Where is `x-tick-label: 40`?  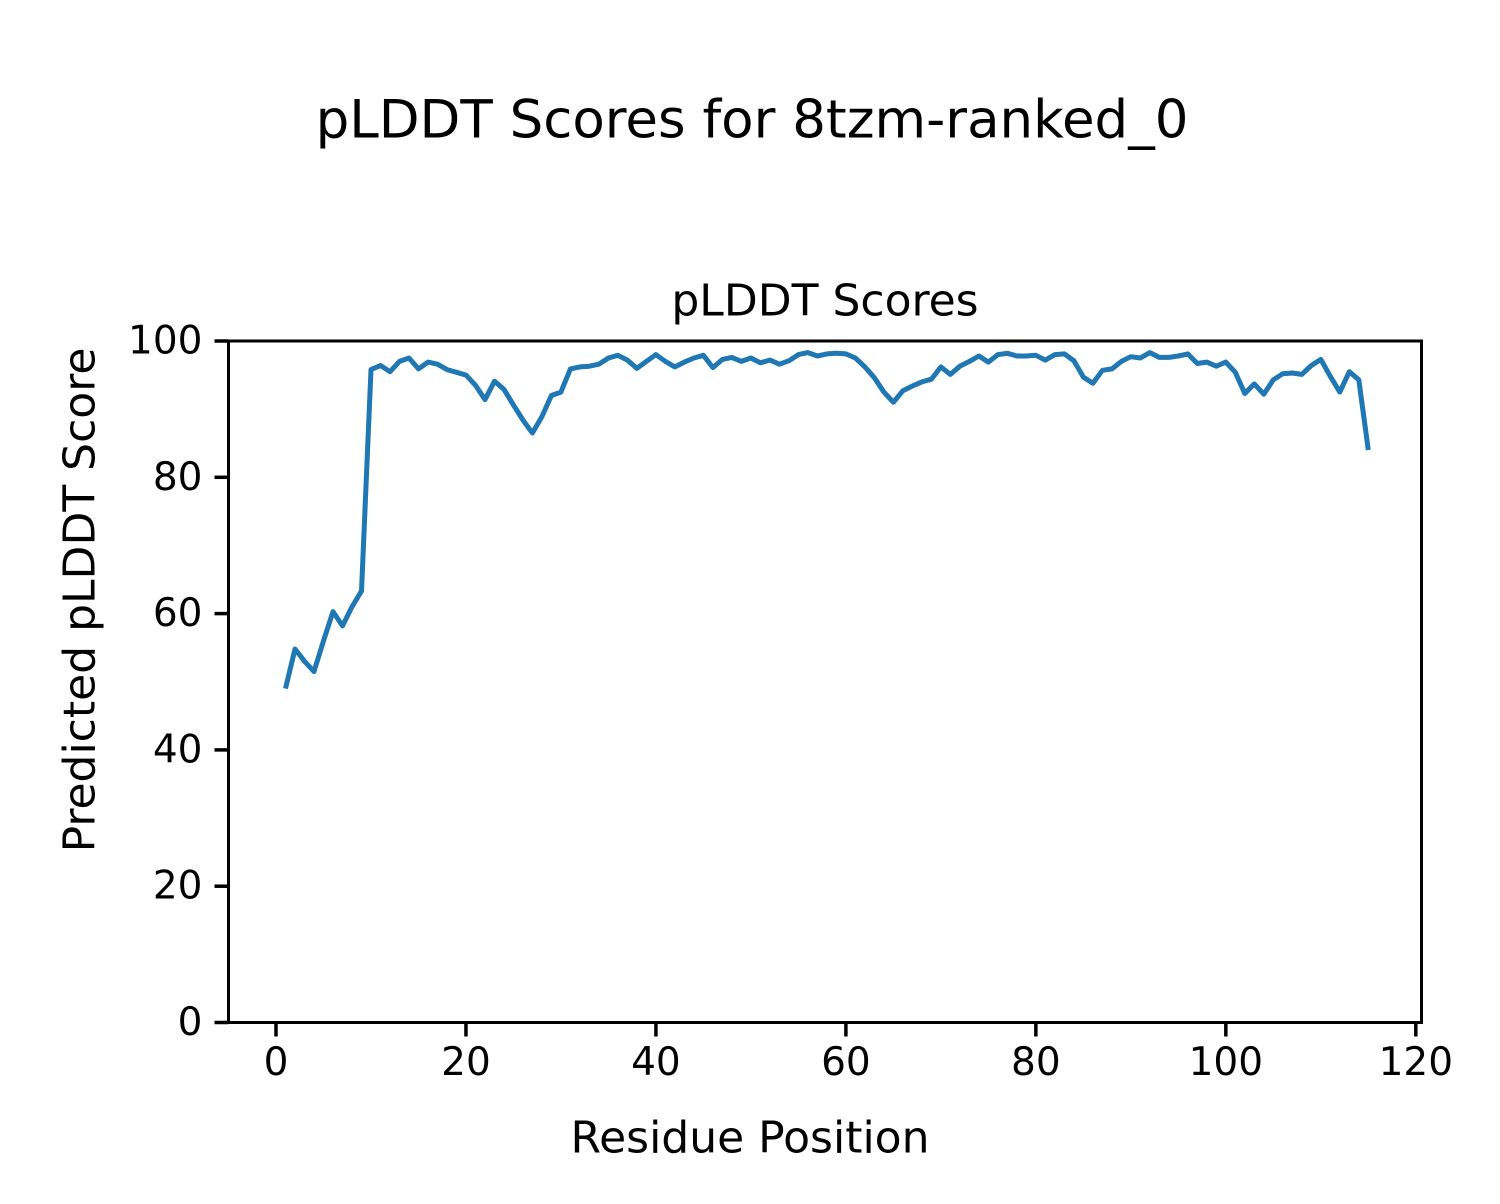 x-tick-label: 40 is located at coordinates (656, 1062).